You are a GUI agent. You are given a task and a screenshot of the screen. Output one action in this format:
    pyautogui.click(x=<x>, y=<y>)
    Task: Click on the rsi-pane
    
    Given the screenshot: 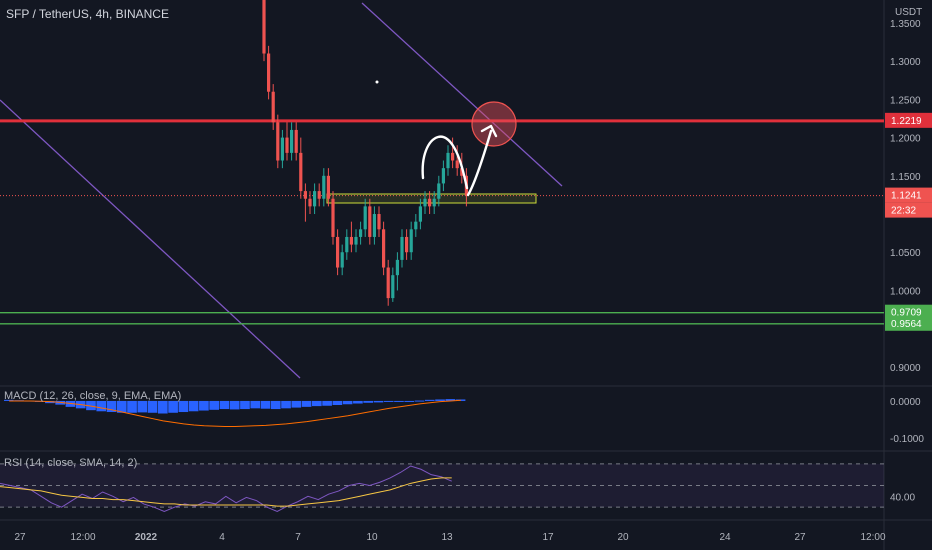 What is the action you would take?
    pyautogui.click(x=442, y=488)
    